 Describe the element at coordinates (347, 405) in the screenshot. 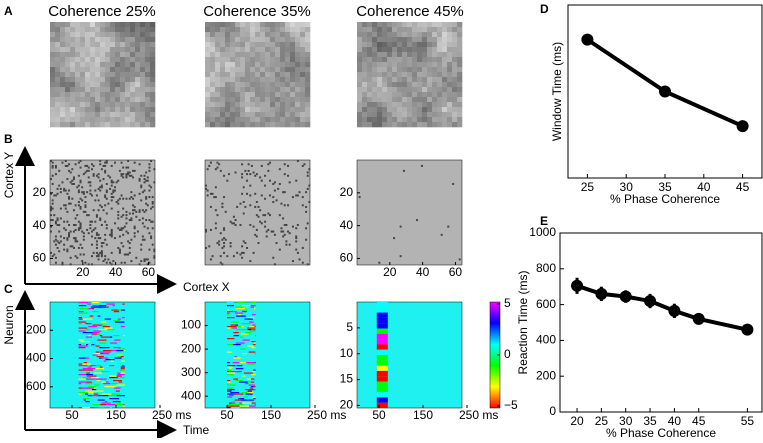

I see `y-tick-label: 20` at that location.